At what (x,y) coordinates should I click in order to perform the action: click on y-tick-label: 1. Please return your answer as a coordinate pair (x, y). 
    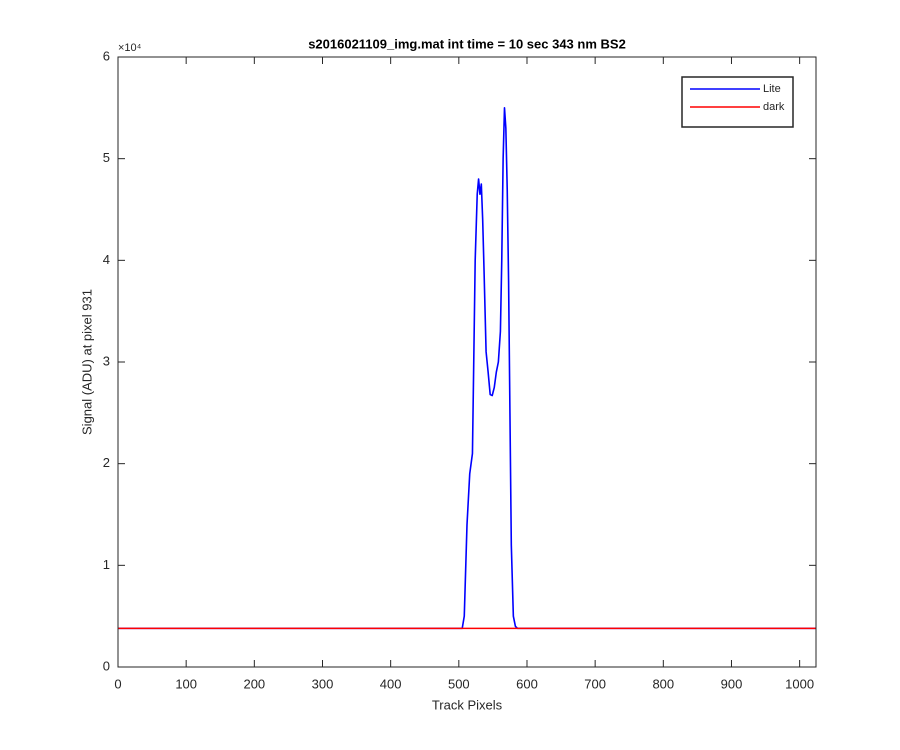
    Looking at the image, I should click on (106, 564).